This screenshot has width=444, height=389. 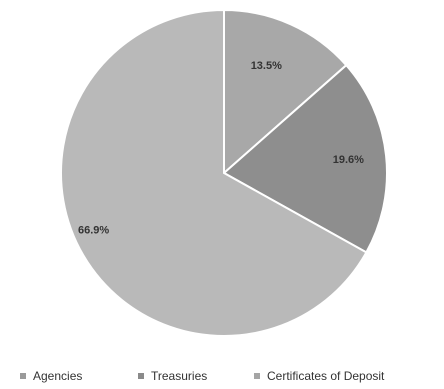 I want to click on legend-label-certificates-of-deposit: Certificates of Deposit, so click(x=326, y=376).